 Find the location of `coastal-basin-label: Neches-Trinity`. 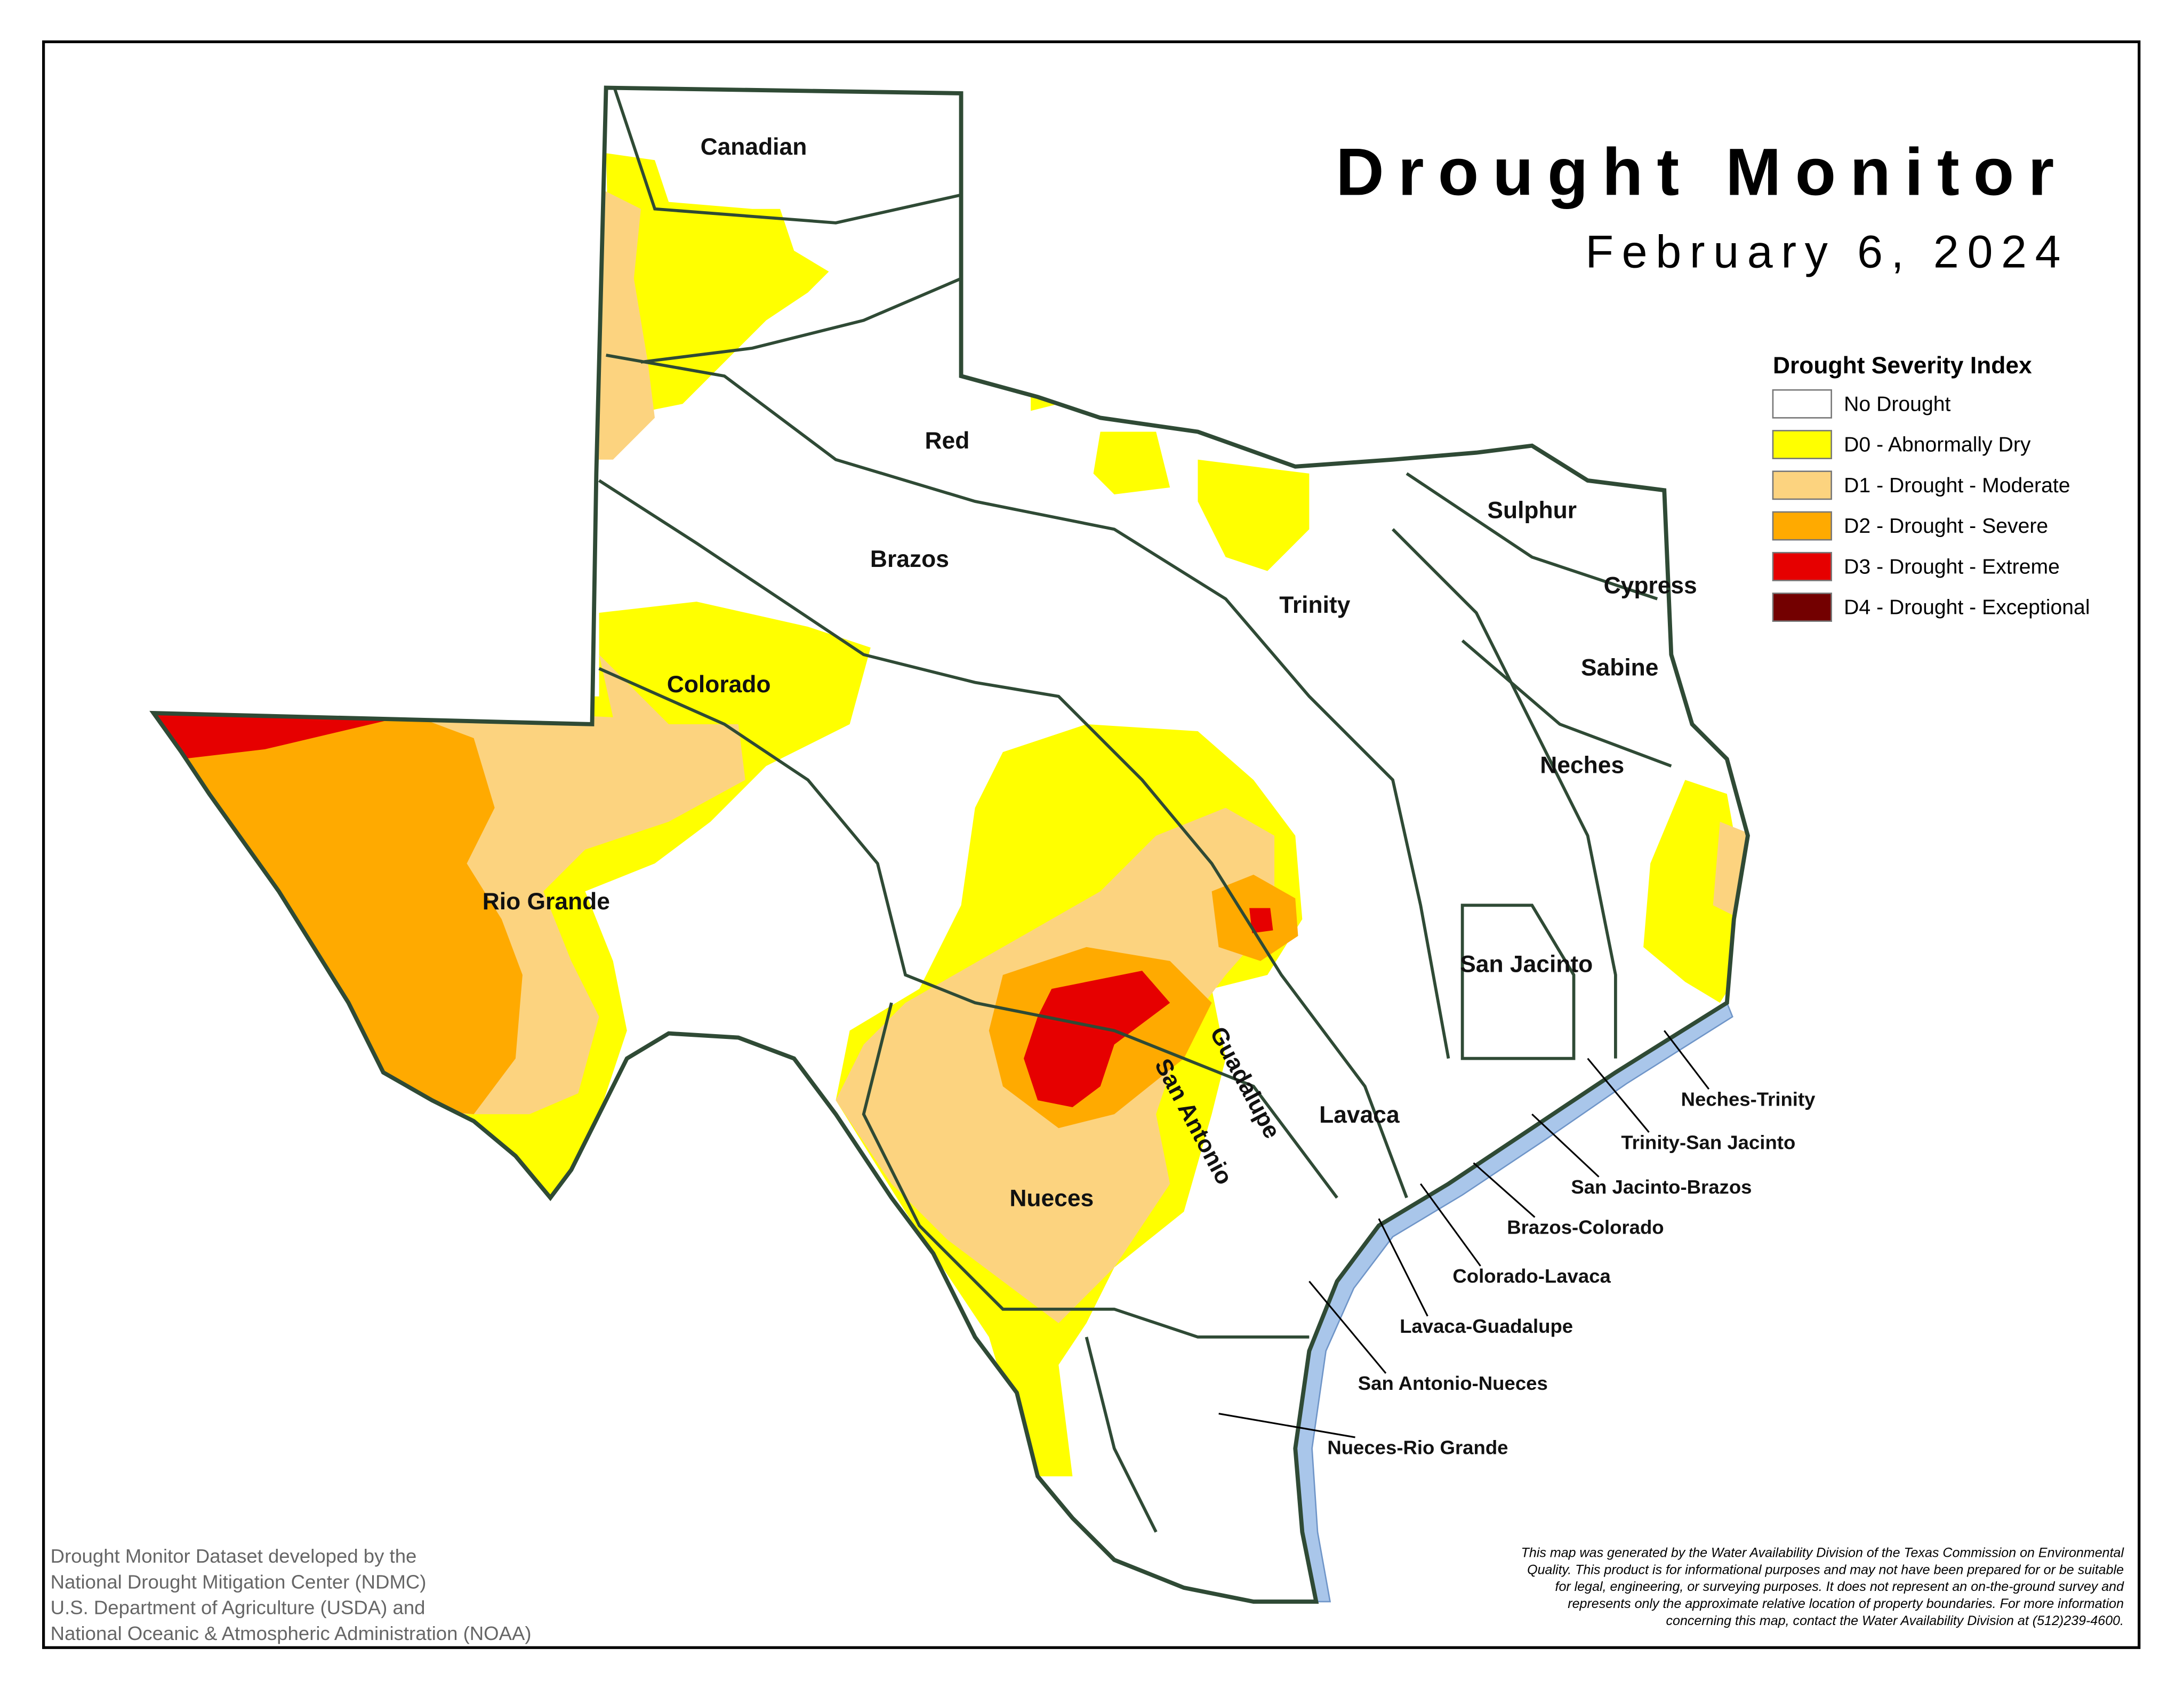

coastal-basin-label: Neches-Trinity is located at coordinates (1748, 1099).